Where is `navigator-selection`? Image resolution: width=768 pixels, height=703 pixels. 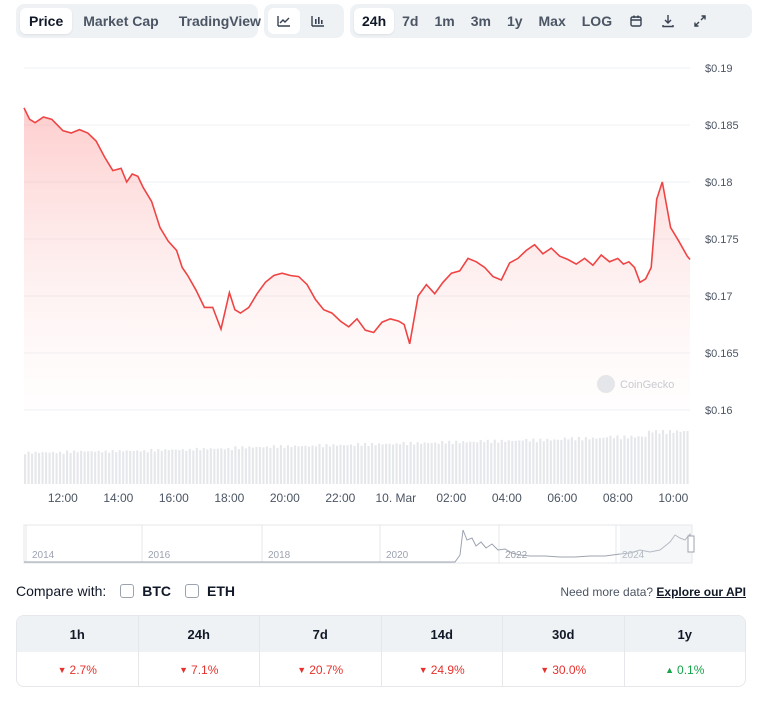
navigator-selection is located at coordinates (656, 544).